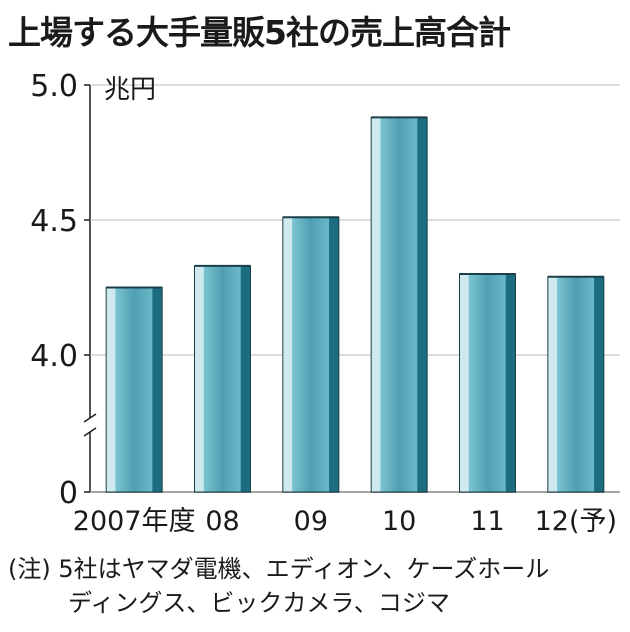 This screenshot has height=632, width=630. I want to click on y-tick-label: 0, so click(68, 493).